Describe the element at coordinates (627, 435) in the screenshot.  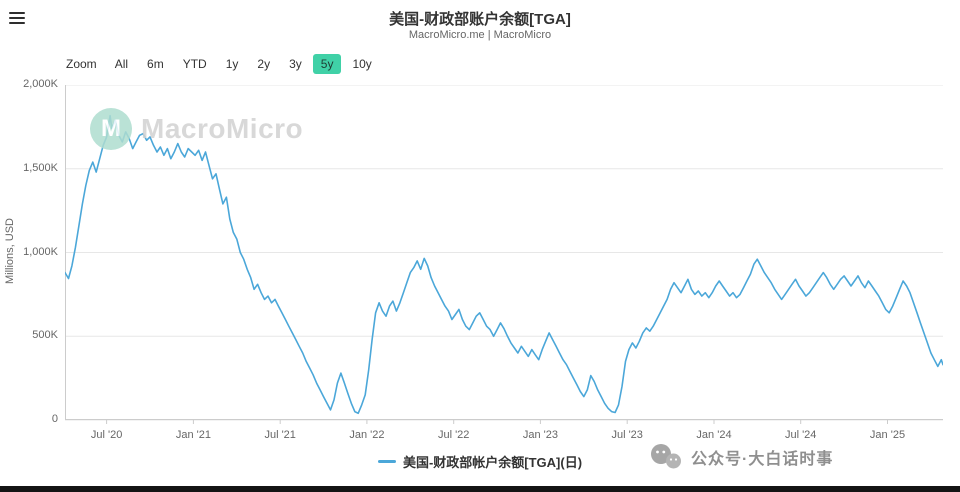
I see `x-tick-label: Jul '23` at that location.